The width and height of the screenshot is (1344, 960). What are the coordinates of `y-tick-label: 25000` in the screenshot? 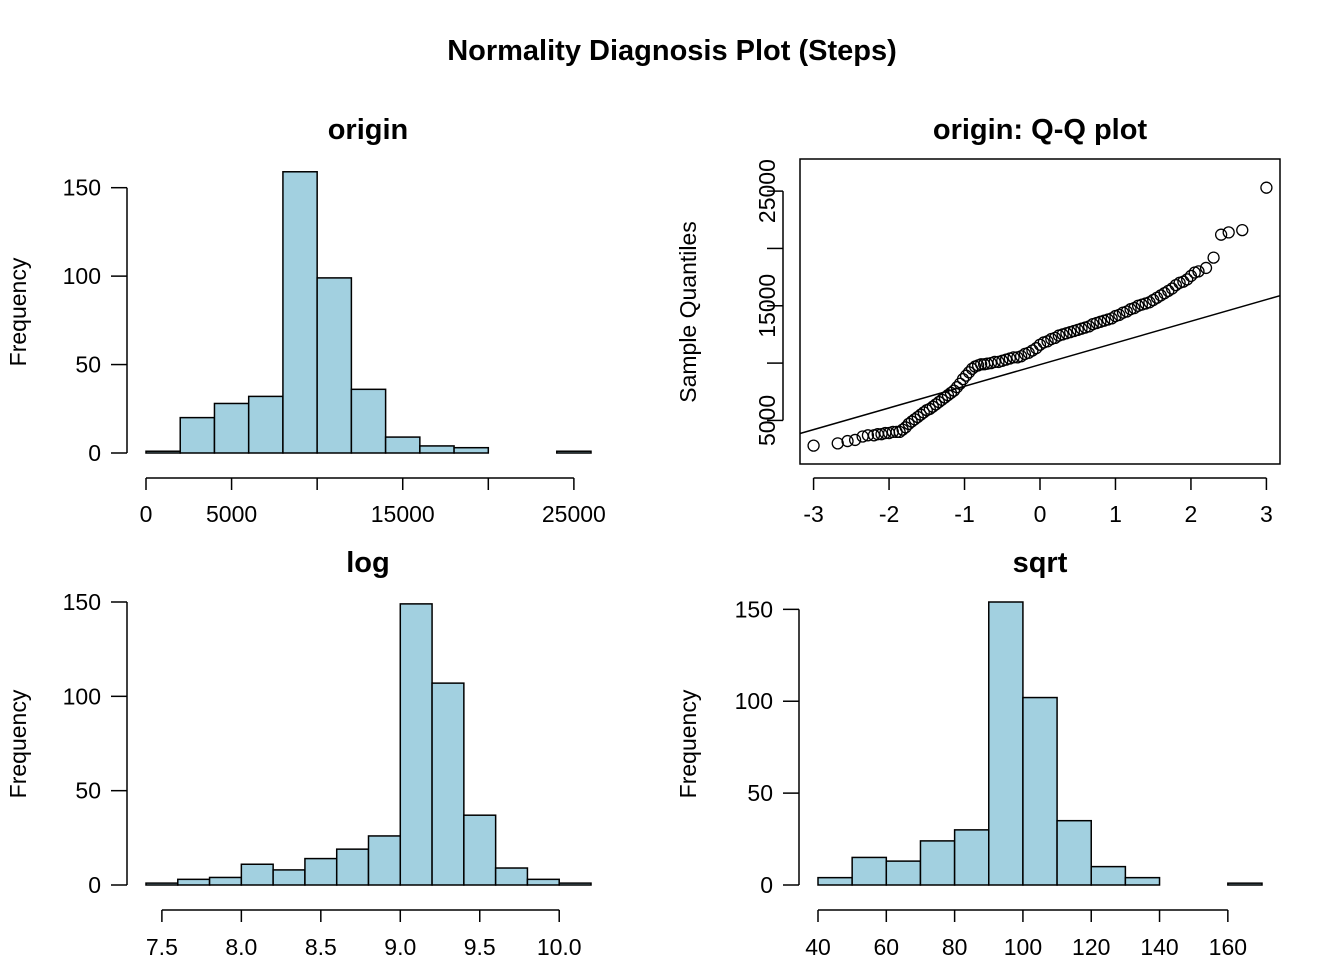 It's located at (767, 191).